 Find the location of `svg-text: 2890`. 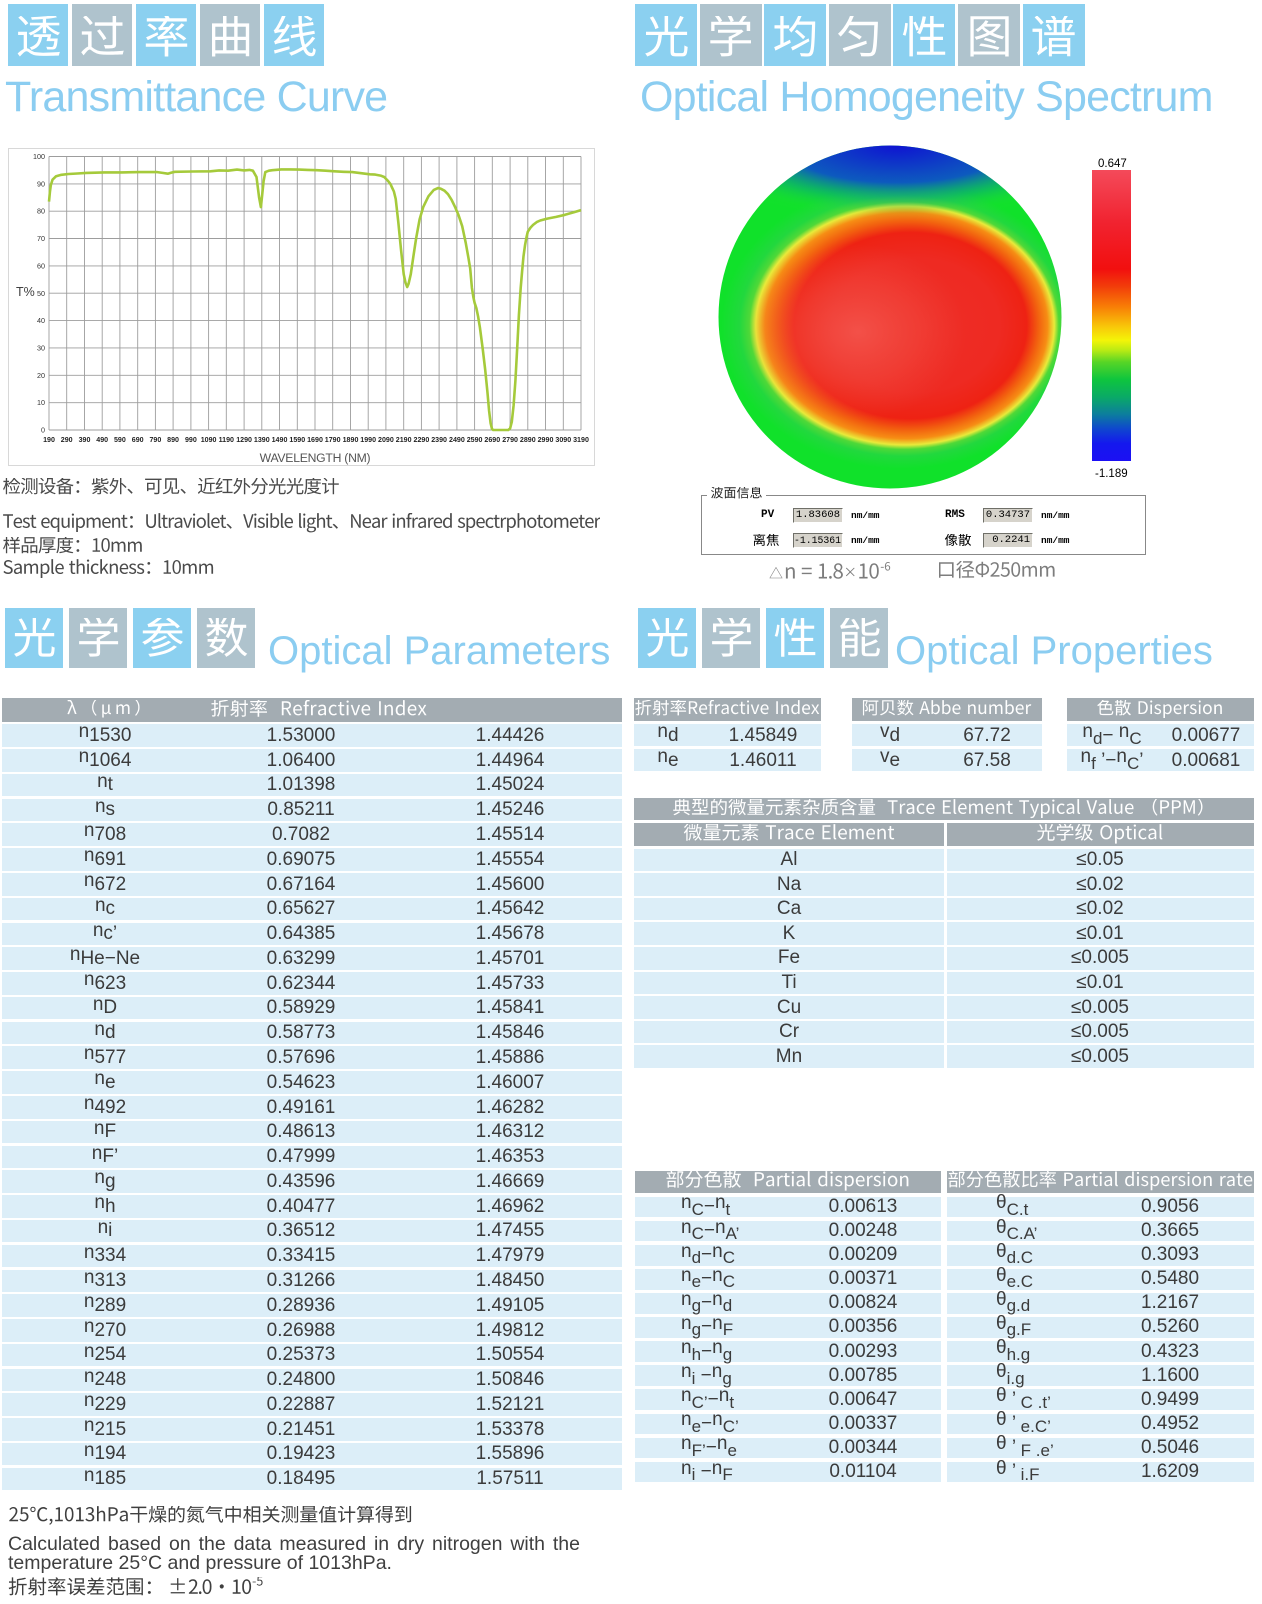

svg-text: 2890 is located at coordinates (528, 440).